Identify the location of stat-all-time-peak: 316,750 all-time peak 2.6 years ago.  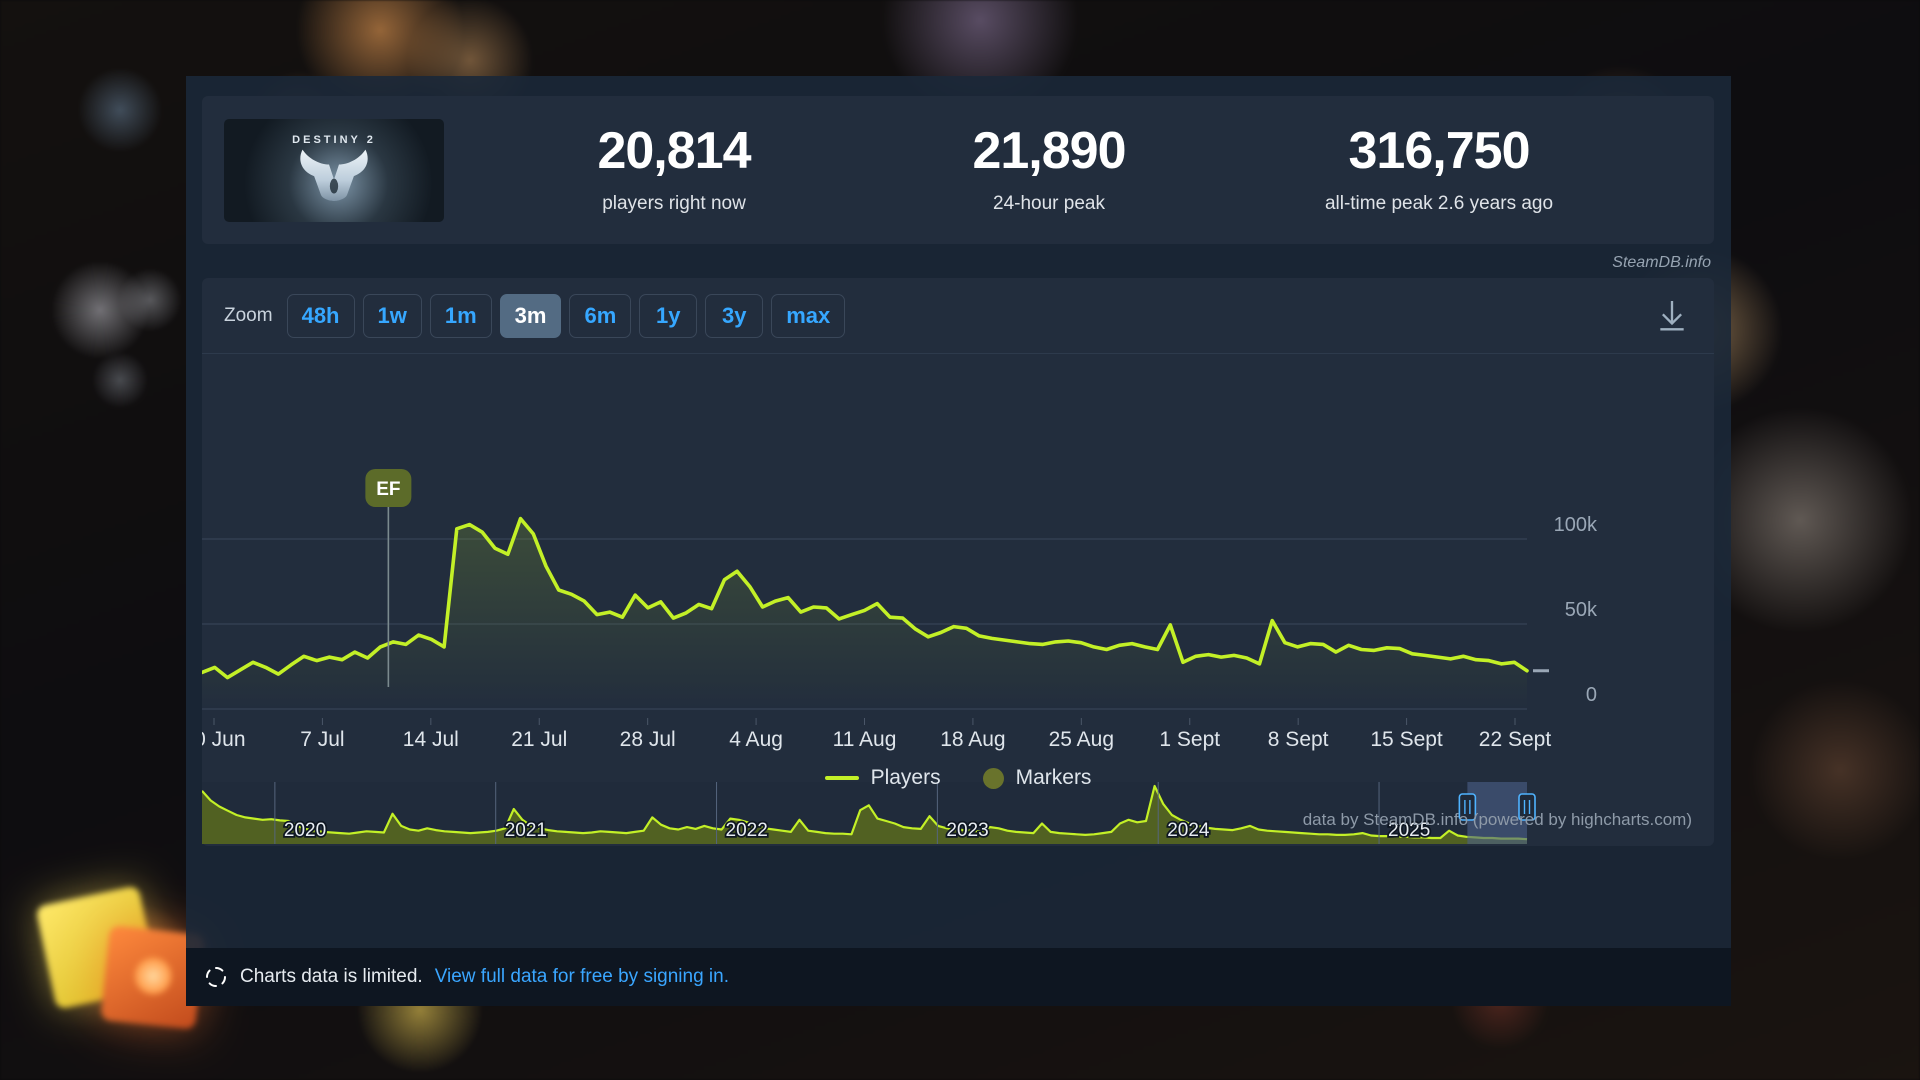
(1439, 170).